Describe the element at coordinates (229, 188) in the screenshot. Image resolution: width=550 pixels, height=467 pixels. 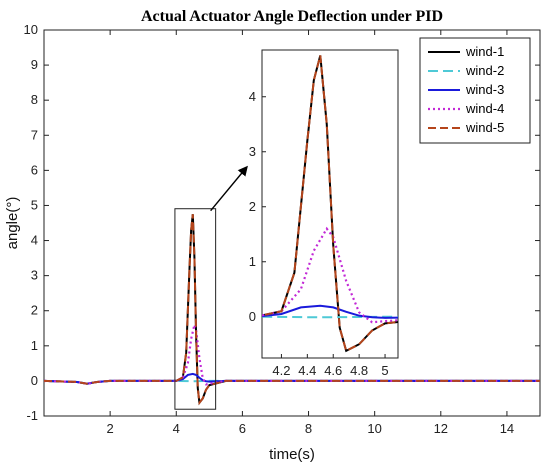
I see `zoom-arrow` at that location.